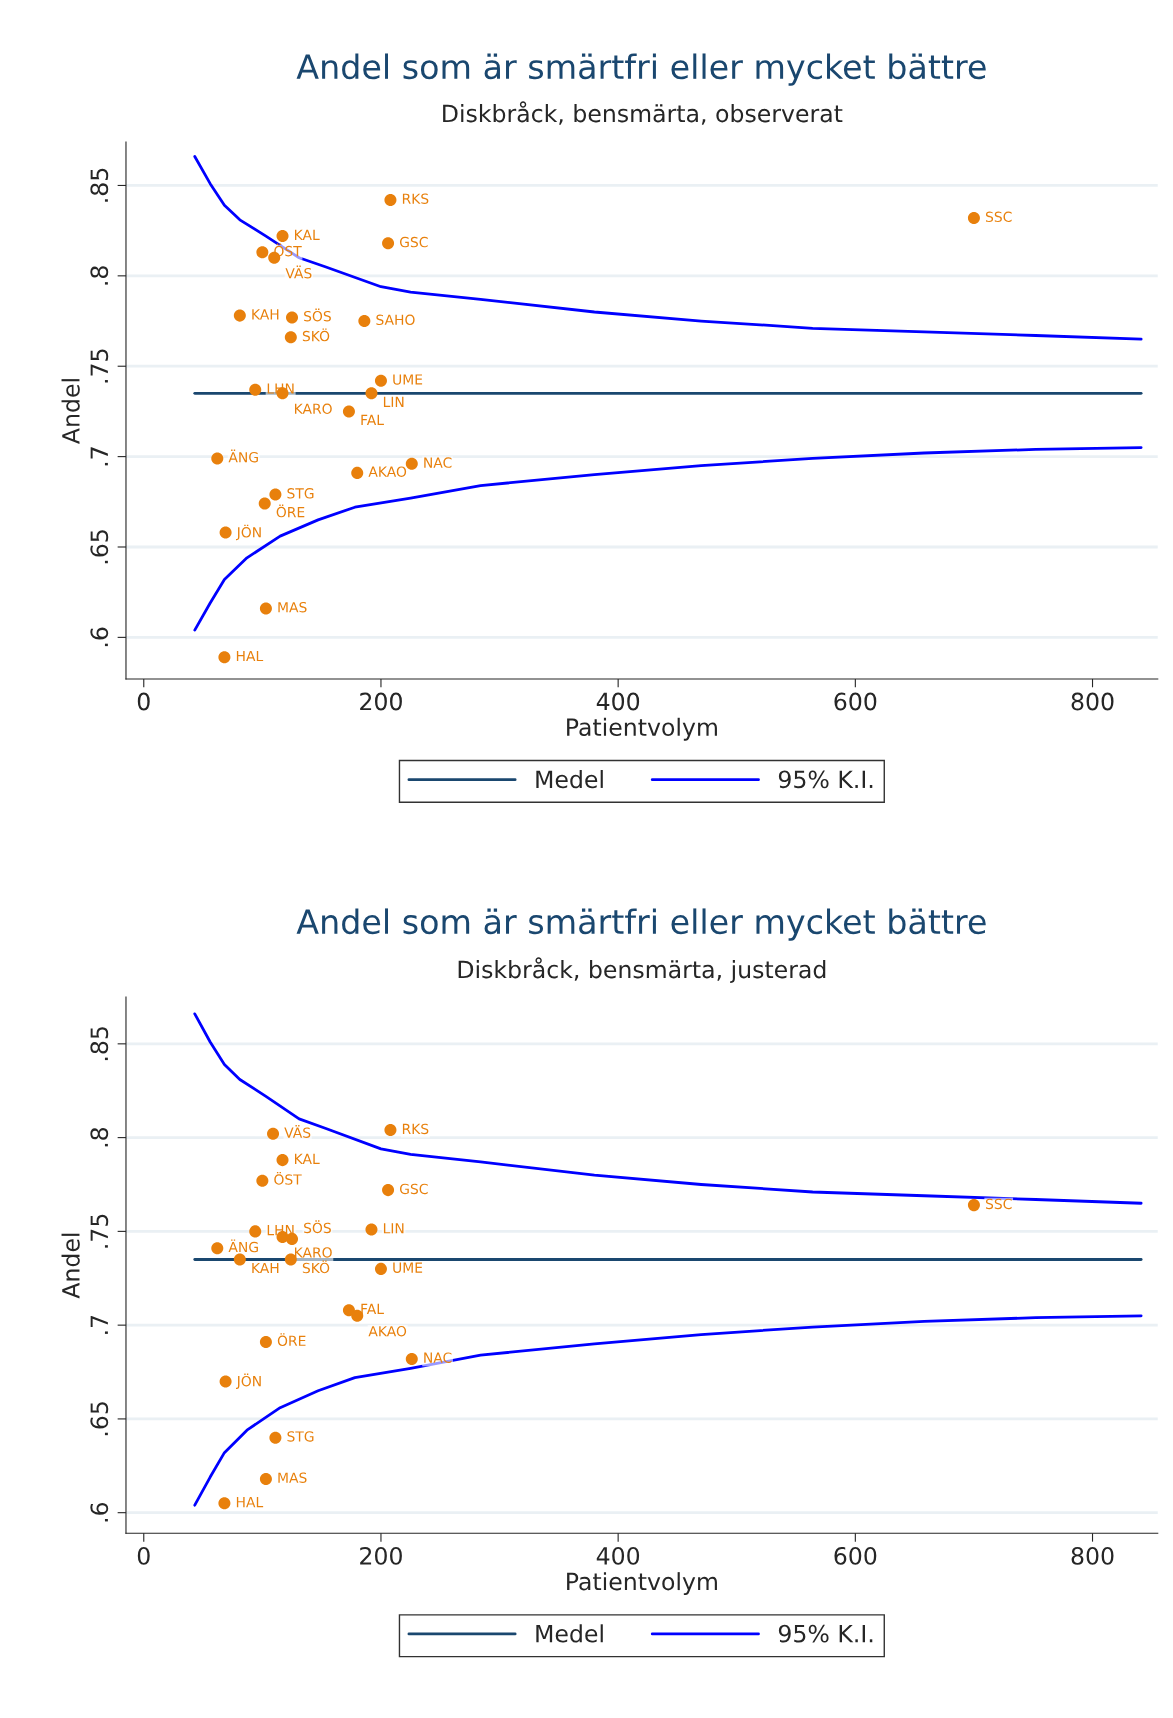 Image resolution: width=1173 pixels, height=1718 pixels. I want to click on x-tick-label: 0, so click(143, 1555).